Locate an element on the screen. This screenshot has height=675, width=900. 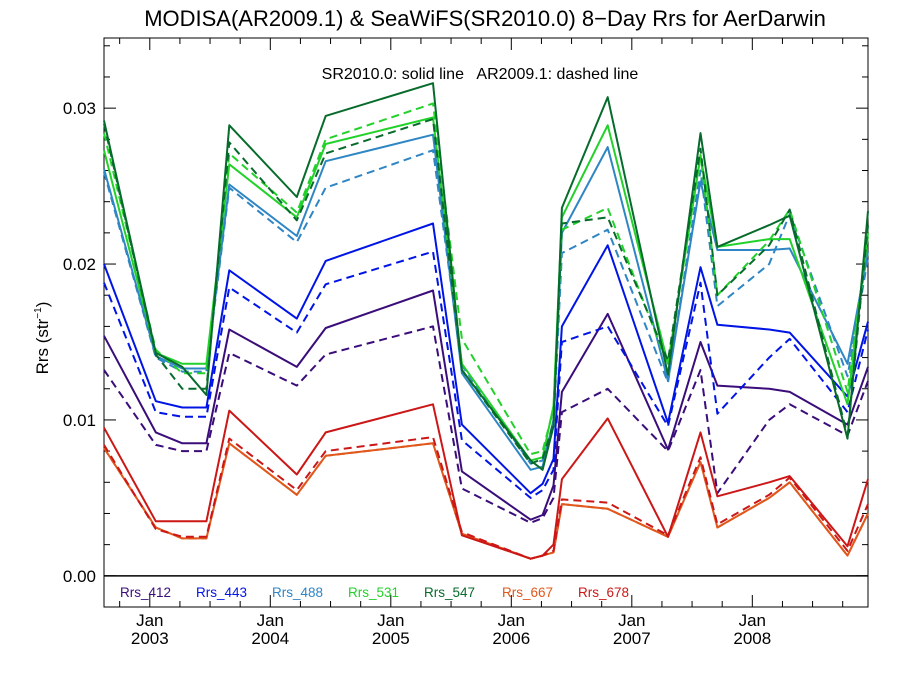
legend-entry-Rrs_547: Rrs_547 is located at coordinates (449, 592).